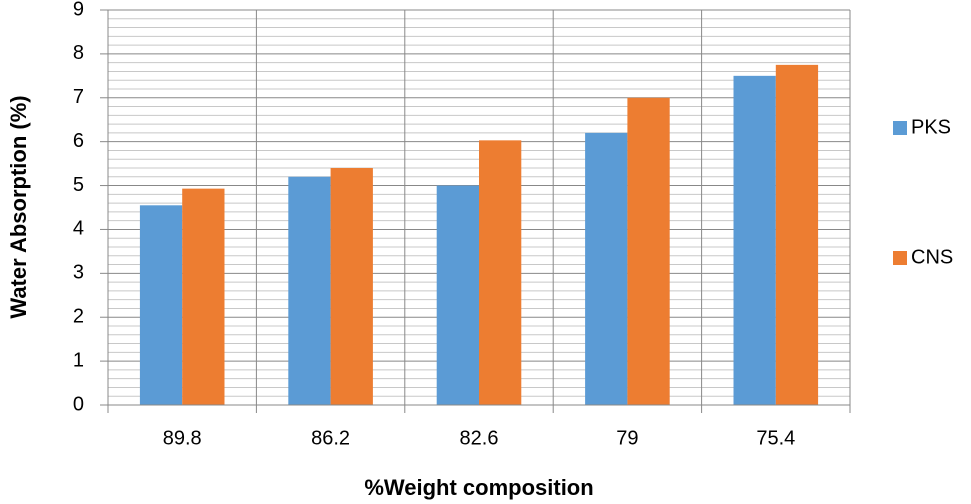  Describe the element at coordinates (932, 257) in the screenshot. I see `legend-label: CNS` at that location.